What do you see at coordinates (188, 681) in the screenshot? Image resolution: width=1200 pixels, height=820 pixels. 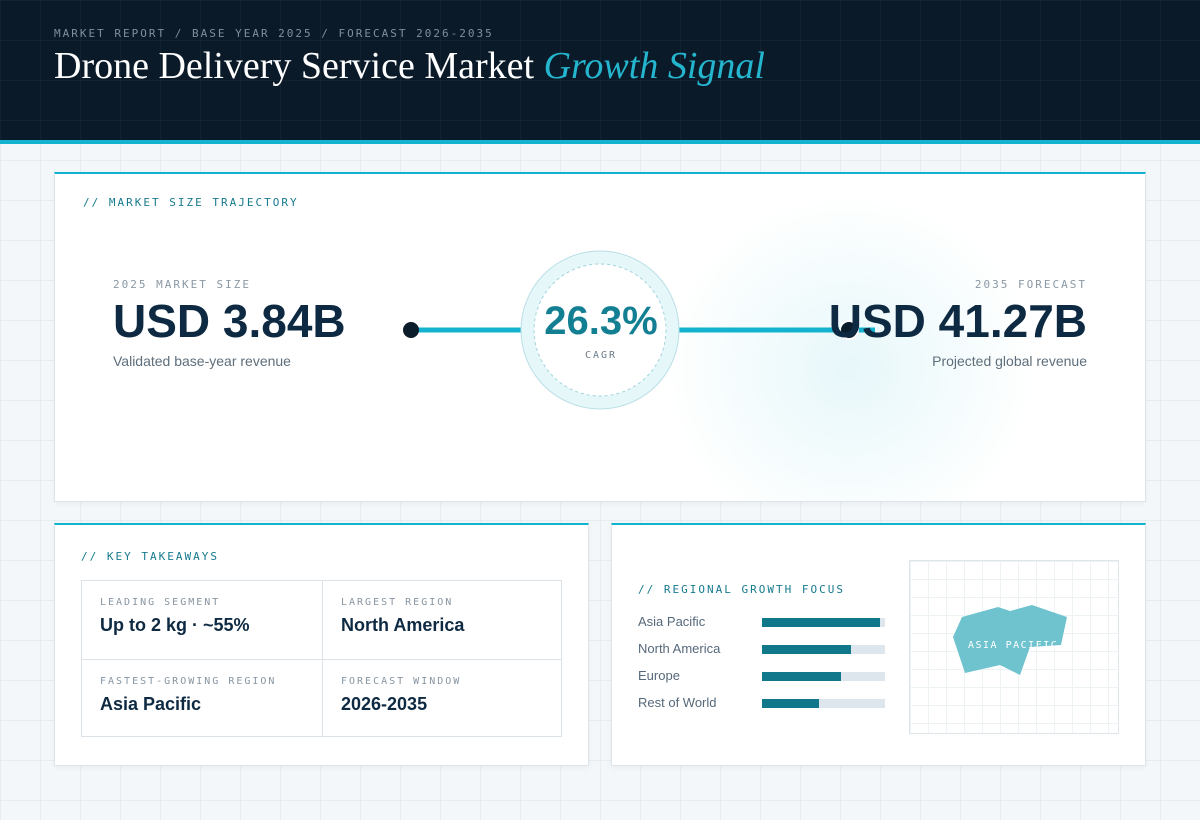 I see `takeaway-label: FASTEST-GROWING REGION` at bounding box center [188, 681].